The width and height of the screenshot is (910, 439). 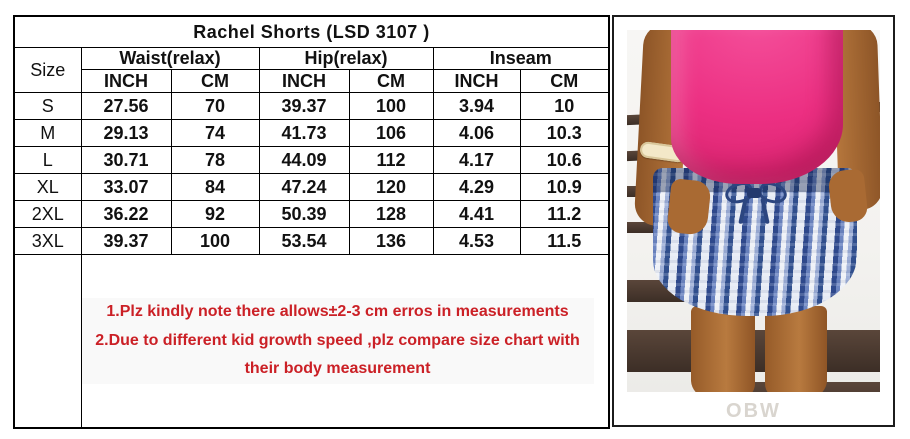 What do you see at coordinates (304, 214) in the screenshot?
I see `hip-inch-value: 50.39` at bounding box center [304, 214].